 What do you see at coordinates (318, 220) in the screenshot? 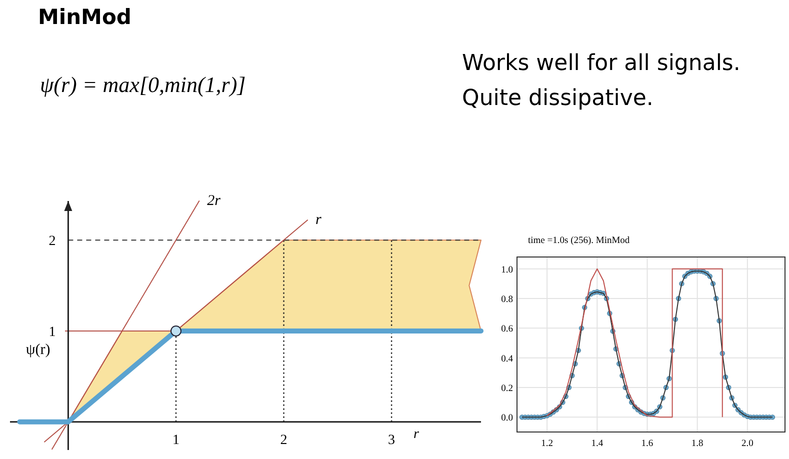
I see `series-label: r` at bounding box center [318, 220].